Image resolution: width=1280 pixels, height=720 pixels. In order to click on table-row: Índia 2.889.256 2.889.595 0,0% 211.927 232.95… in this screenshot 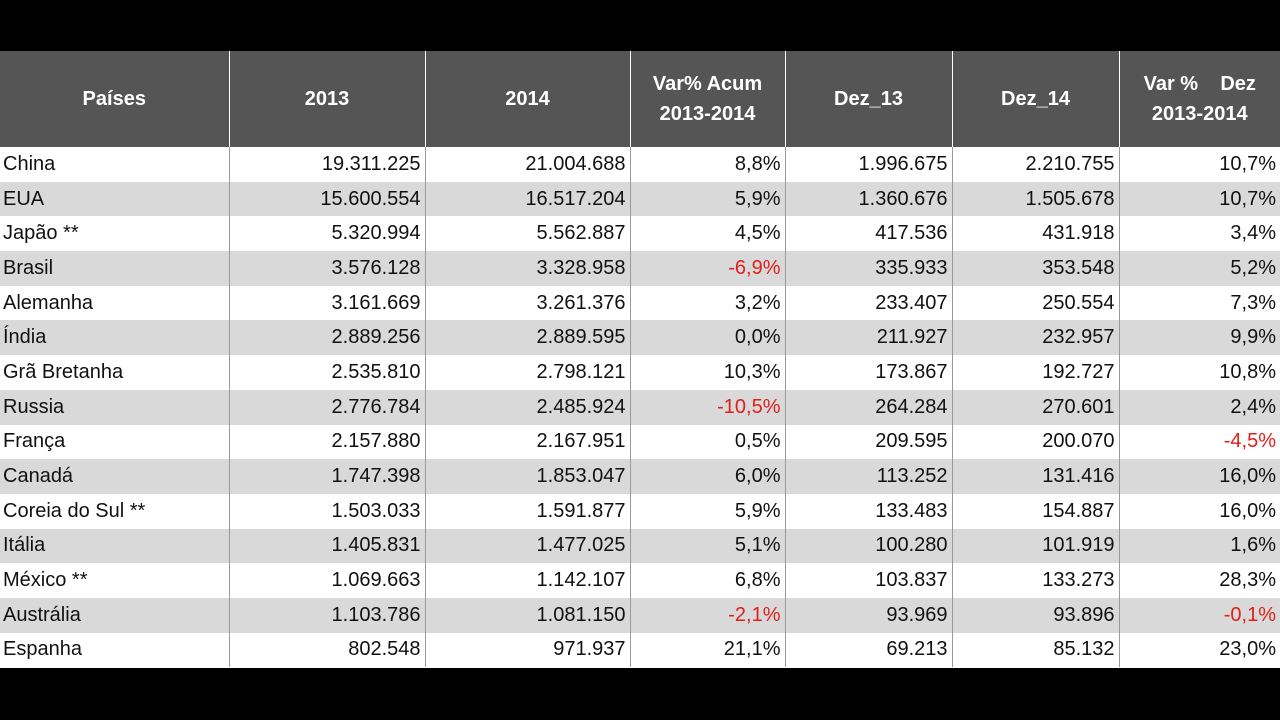, I will do `click(640, 338)`.